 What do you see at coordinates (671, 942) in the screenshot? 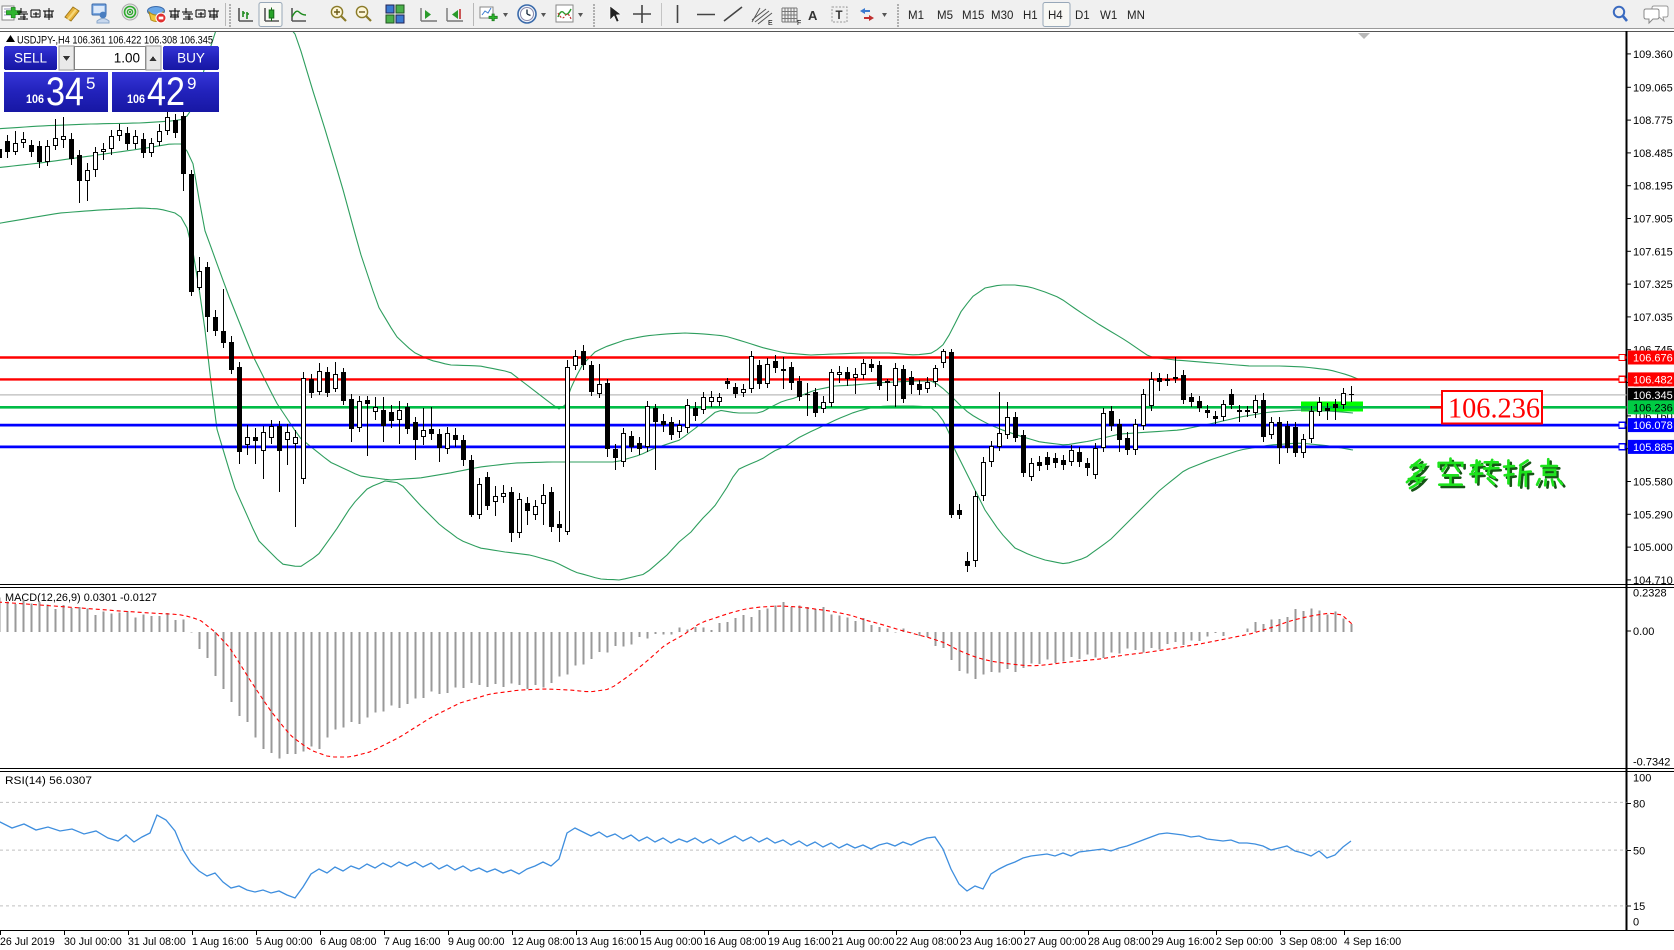
I see `svg-text: 15 Aug 00:00` at bounding box center [671, 942].